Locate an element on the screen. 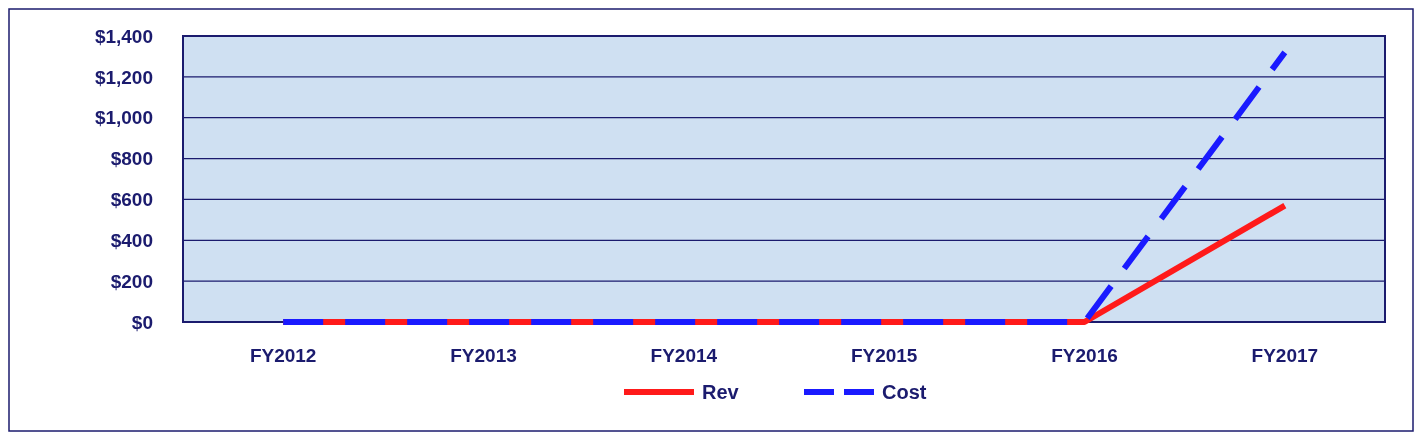 The height and width of the screenshot is (440, 1422). x-tick-label: FY2016 is located at coordinates (1084, 355).